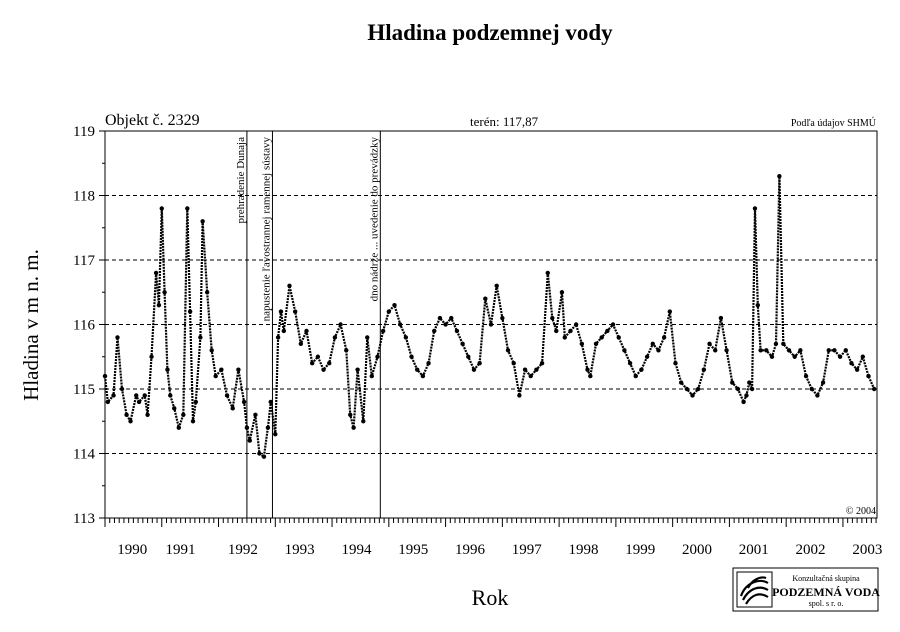  I want to click on x-tick-label: 2002, so click(811, 550).